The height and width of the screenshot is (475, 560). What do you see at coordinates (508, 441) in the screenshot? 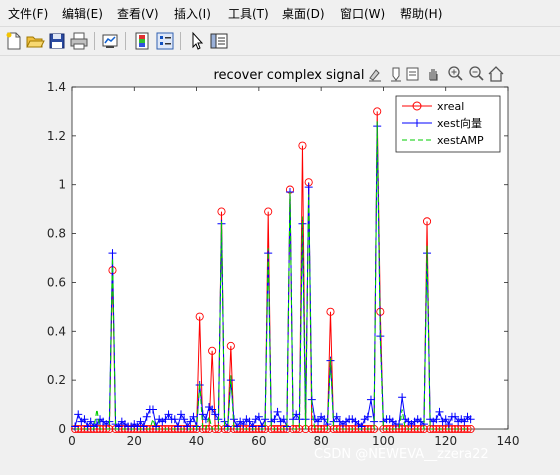
I see `x-tick-label-7: 140` at bounding box center [508, 441].